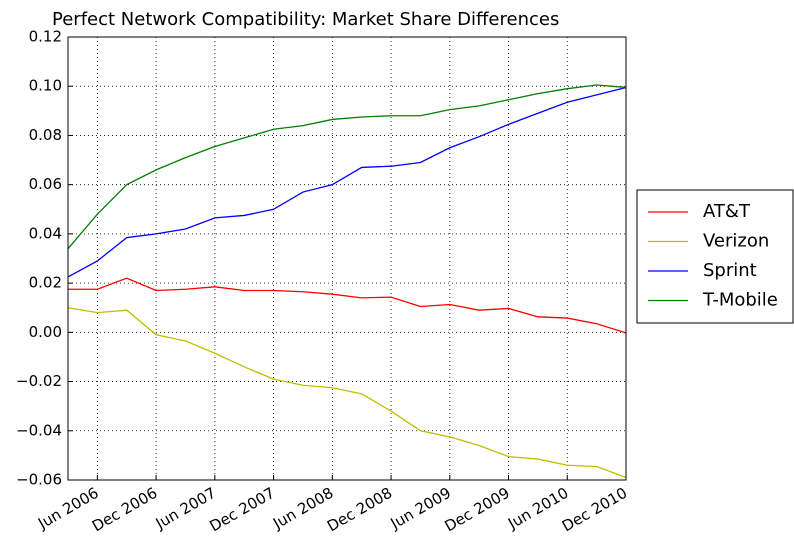 The width and height of the screenshot is (794, 541). What do you see at coordinates (740, 300) in the screenshot?
I see `legend-label: T-Mobile` at bounding box center [740, 300].